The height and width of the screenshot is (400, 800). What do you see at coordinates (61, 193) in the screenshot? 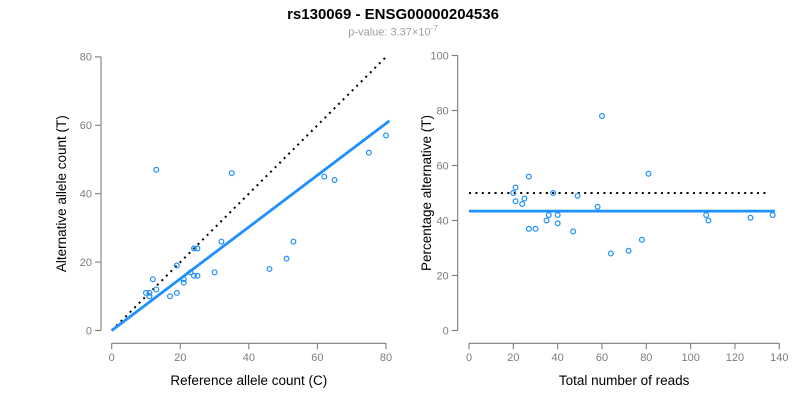
I see `allele-counts-y-axis-title: Alternative allele count (T)` at bounding box center [61, 193].